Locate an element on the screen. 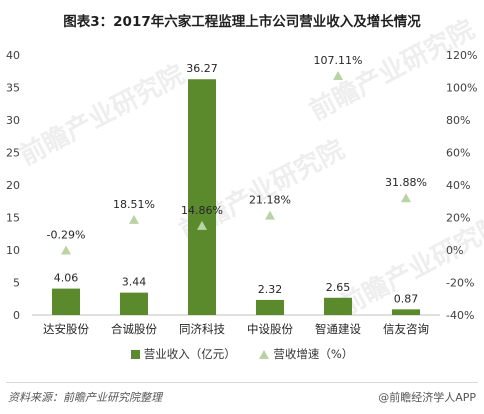 The width and height of the screenshot is (484, 414). footer-brand: @前瞻经济学人APP is located at coordinates (427, 397).